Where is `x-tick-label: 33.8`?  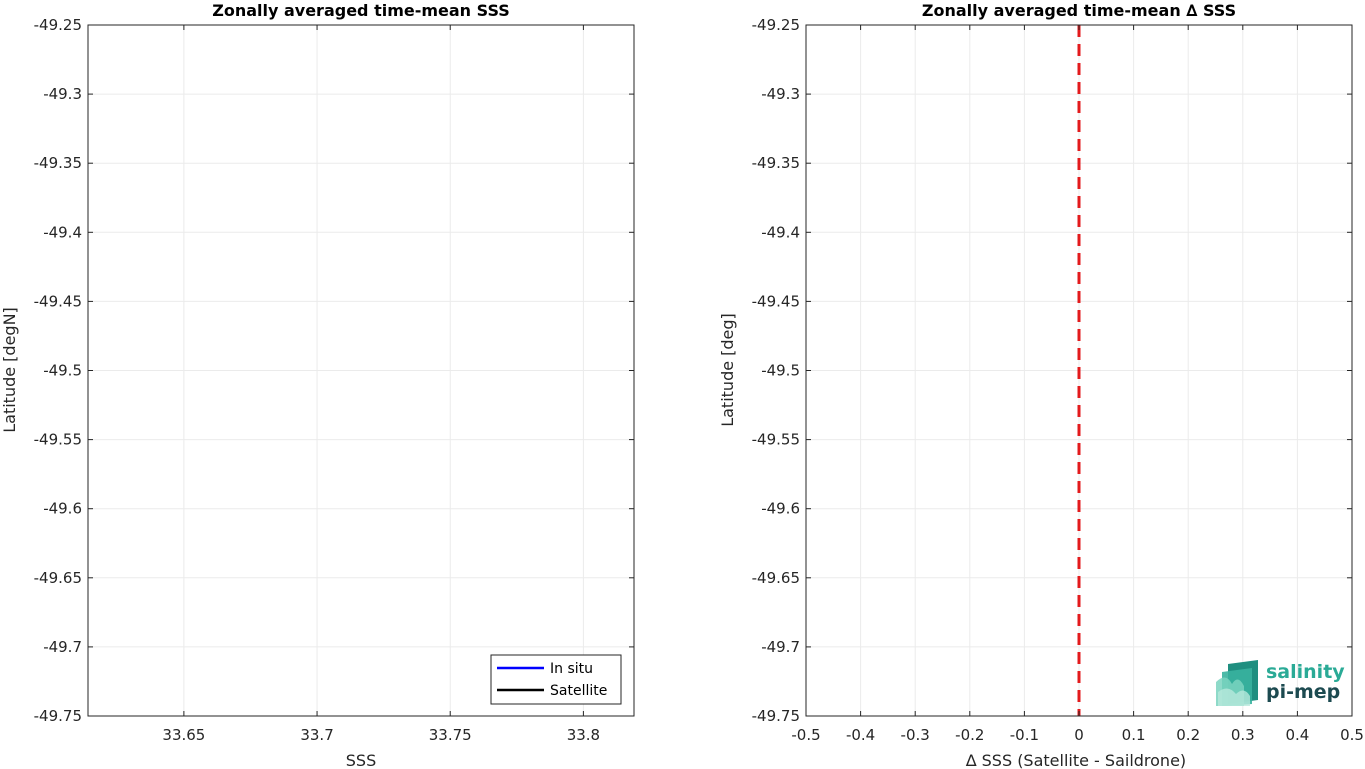 x-tick-label: 33.8 is located at coordinates (583, 735).